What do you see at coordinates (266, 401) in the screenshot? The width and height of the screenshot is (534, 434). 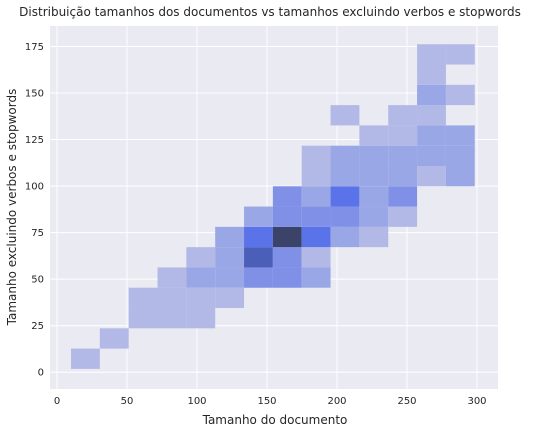 I see `x-tick-label: 150` at bounding box center [266, 401].